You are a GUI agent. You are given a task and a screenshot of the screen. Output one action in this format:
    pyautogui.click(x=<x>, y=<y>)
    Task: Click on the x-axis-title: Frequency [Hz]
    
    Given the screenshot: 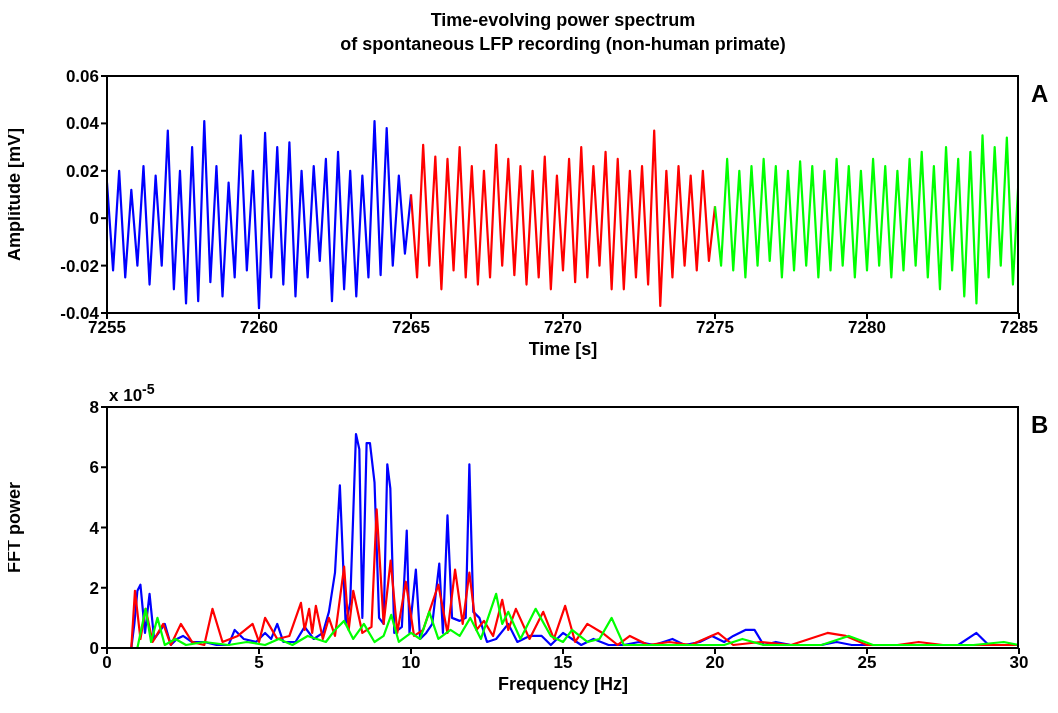 What is the action you would take?
    pyautogui.click(x=563, y=684)
    